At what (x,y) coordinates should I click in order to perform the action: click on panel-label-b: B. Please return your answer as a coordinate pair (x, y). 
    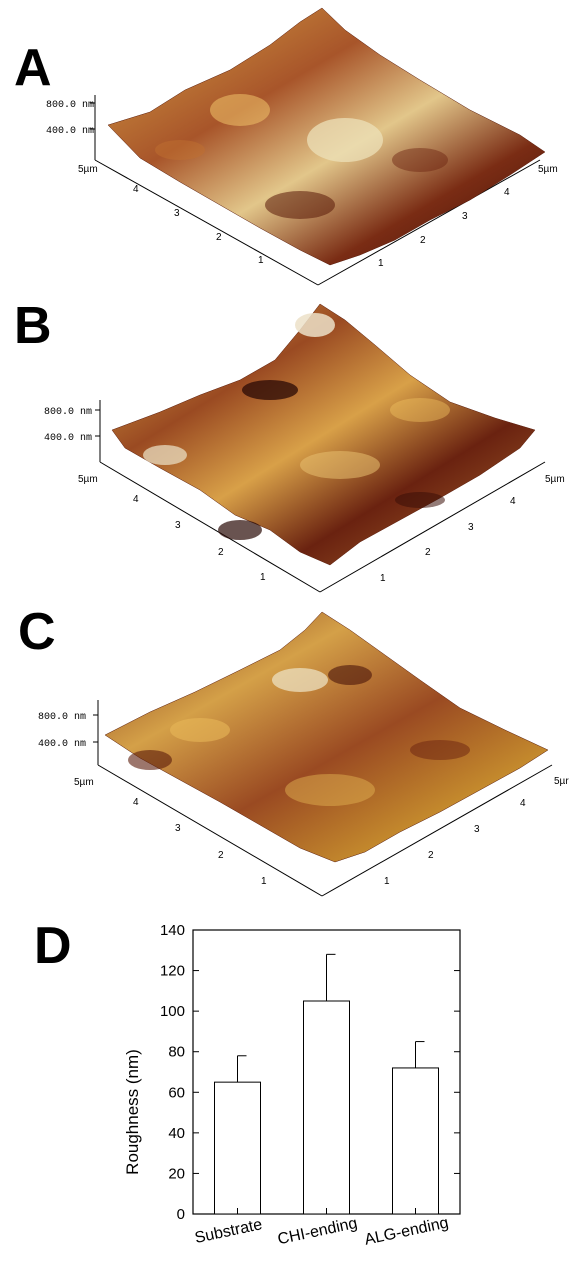
    Looking at the image, I should click on (33, 326).